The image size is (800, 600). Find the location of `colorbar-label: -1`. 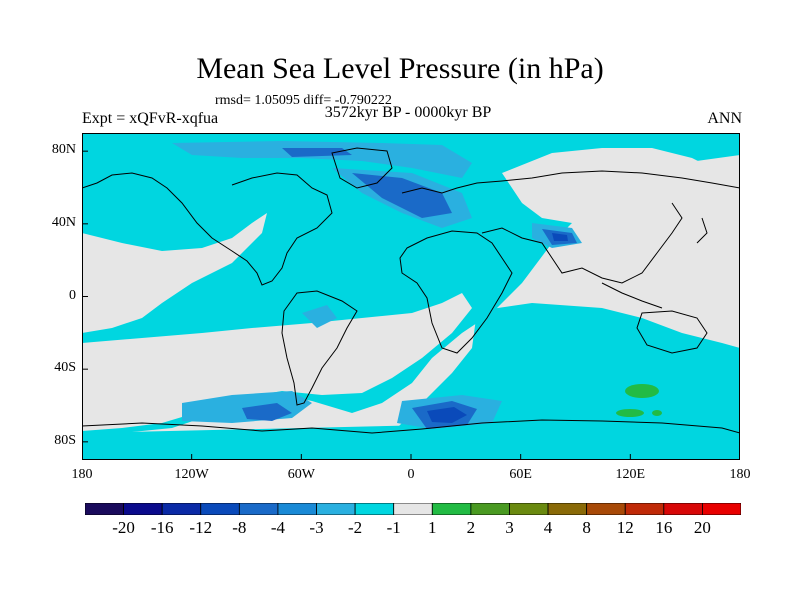

colorbar-label: -1 is located at coordinates (393, 527).